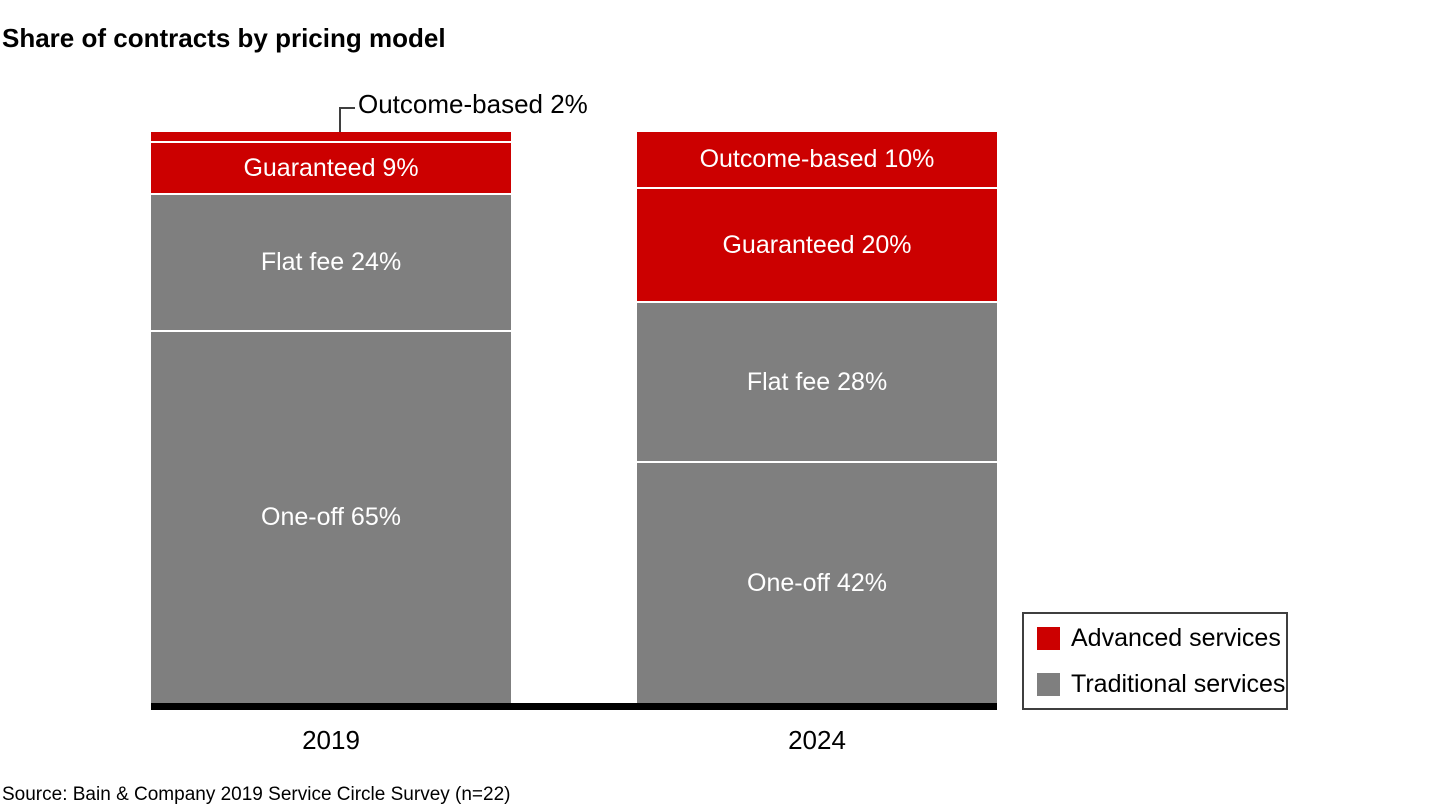 This screenshot has width=1440, height=810. I want to click on segment-label: Flat fee 28%, so click(817, 381).